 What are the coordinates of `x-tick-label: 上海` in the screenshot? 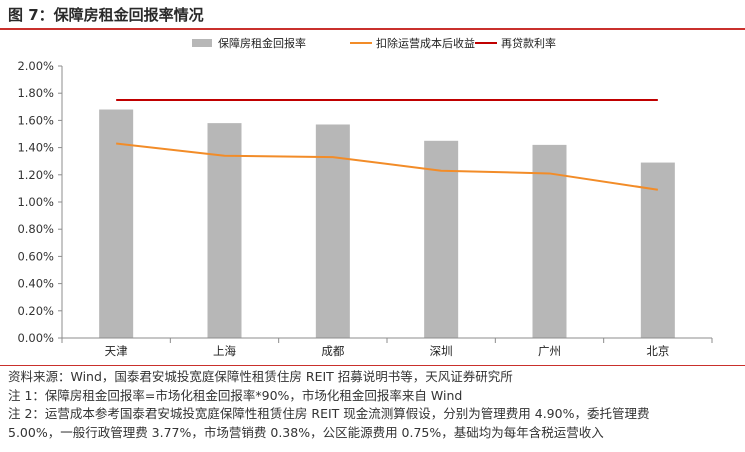 It's located at (224, 351).